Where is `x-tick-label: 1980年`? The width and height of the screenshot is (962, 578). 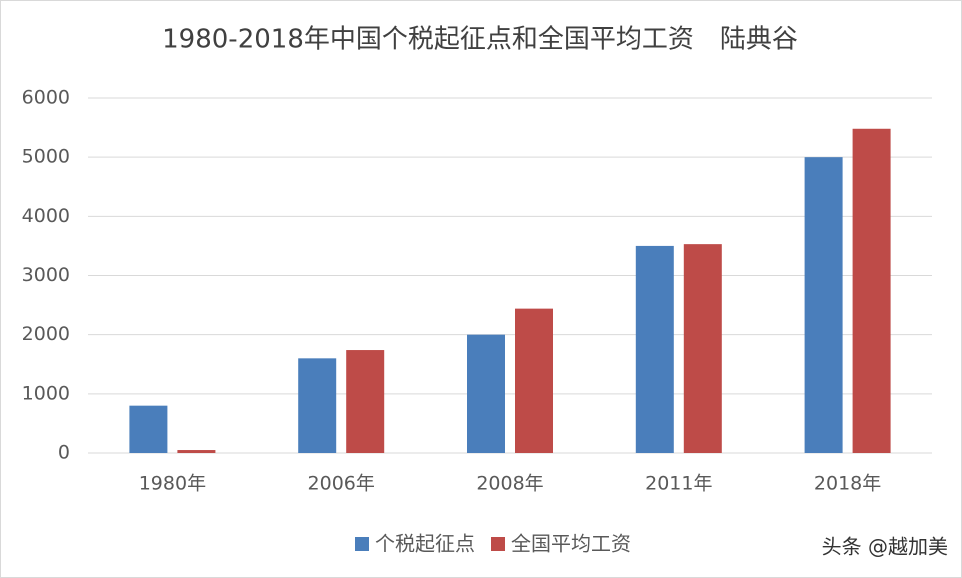 x-tick-label: 1980年 is located at coordinates (172, 484).